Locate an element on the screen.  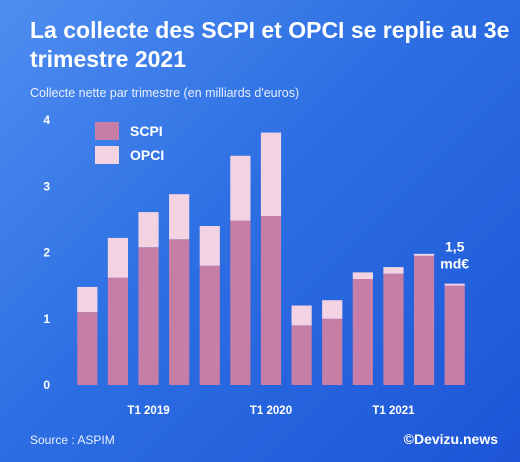
y-tick-label: 4 is located at coordinates (46, 120).